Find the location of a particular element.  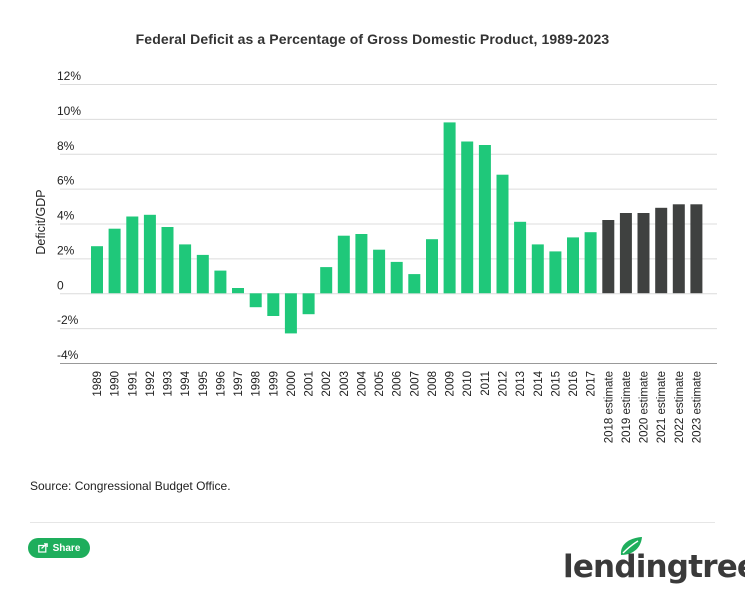

x-tick-label: 2022 estimate is located at coordinates (680, 407).